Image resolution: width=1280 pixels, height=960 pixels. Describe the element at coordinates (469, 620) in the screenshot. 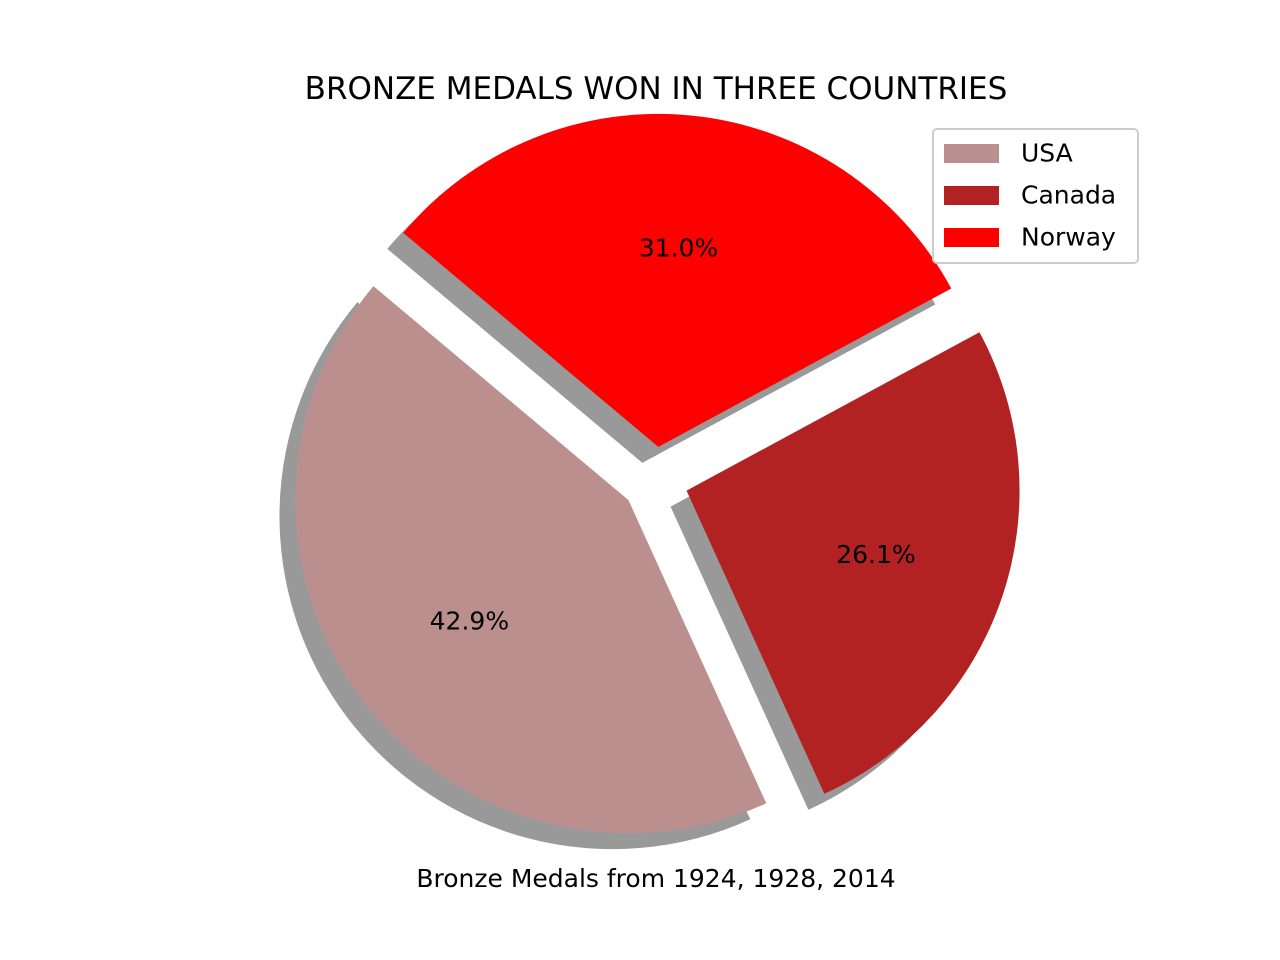

I see `percent-label-usa: 42.9%` at that location.